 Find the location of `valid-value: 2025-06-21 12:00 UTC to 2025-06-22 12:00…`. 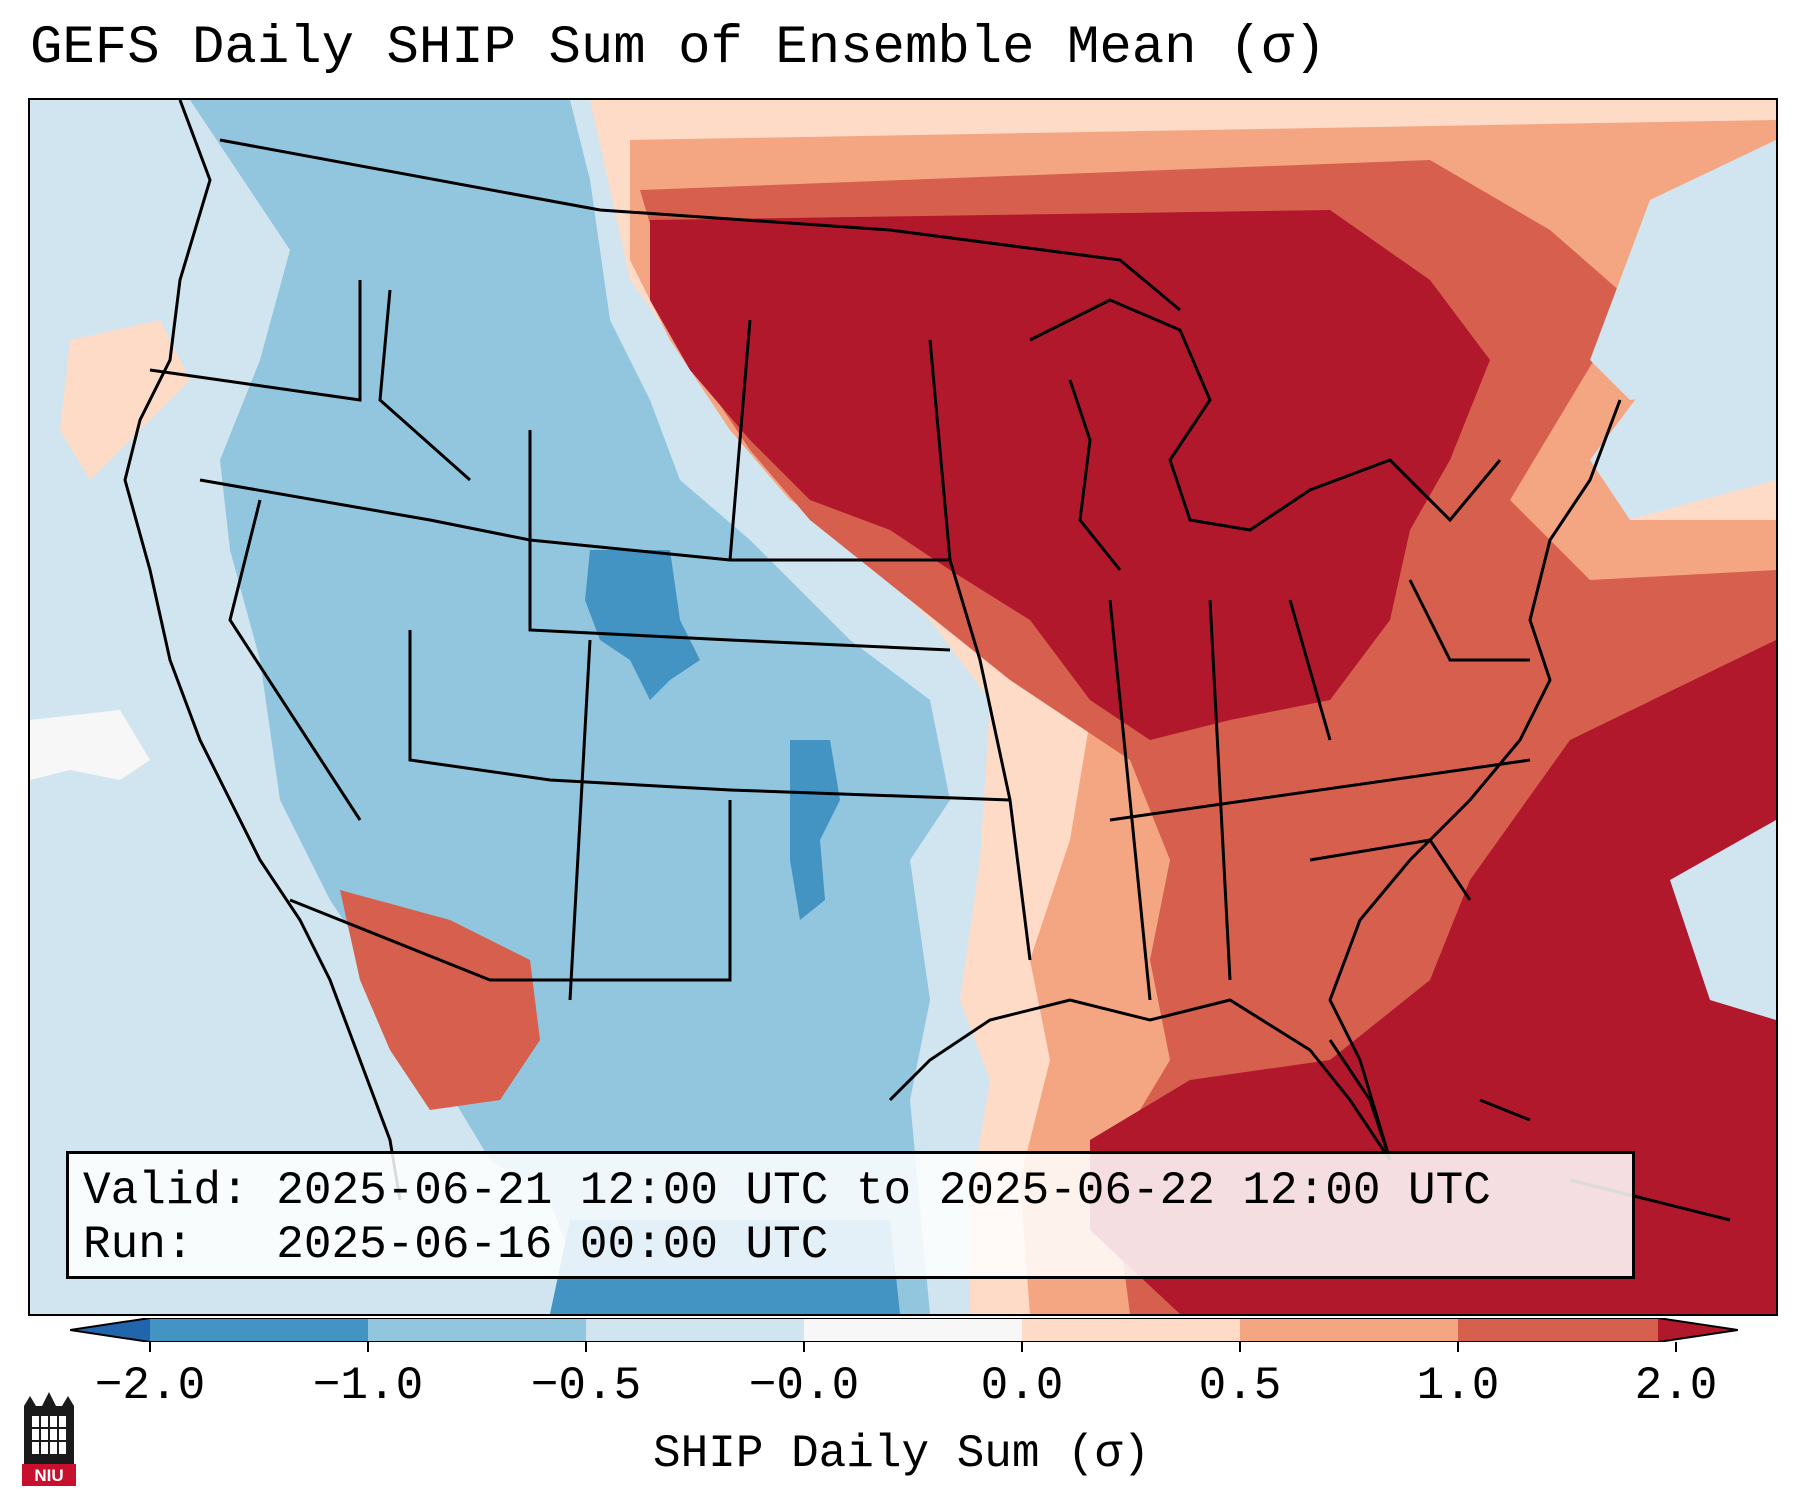

valid-value: 2025-06-21 12:00 UTC to 2025-06-22 12:00… is located at coordinates (883, 1191).